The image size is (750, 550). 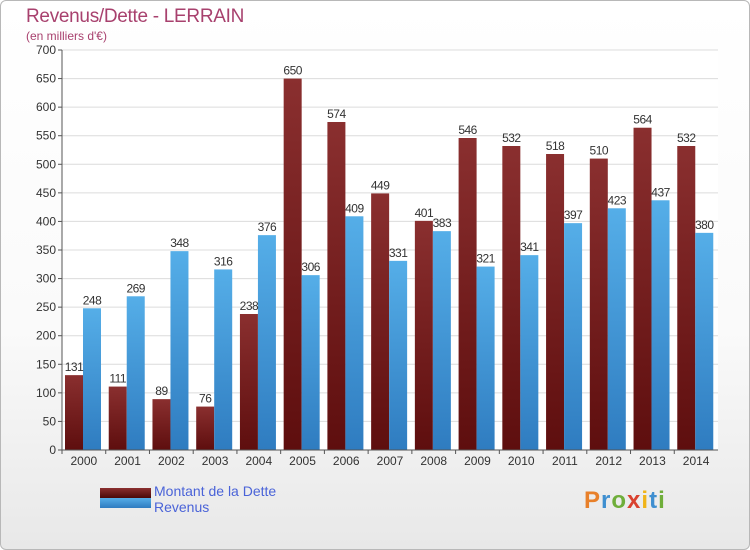 I want to click on x-tick-label: 2000, so click(x=84, y=461).